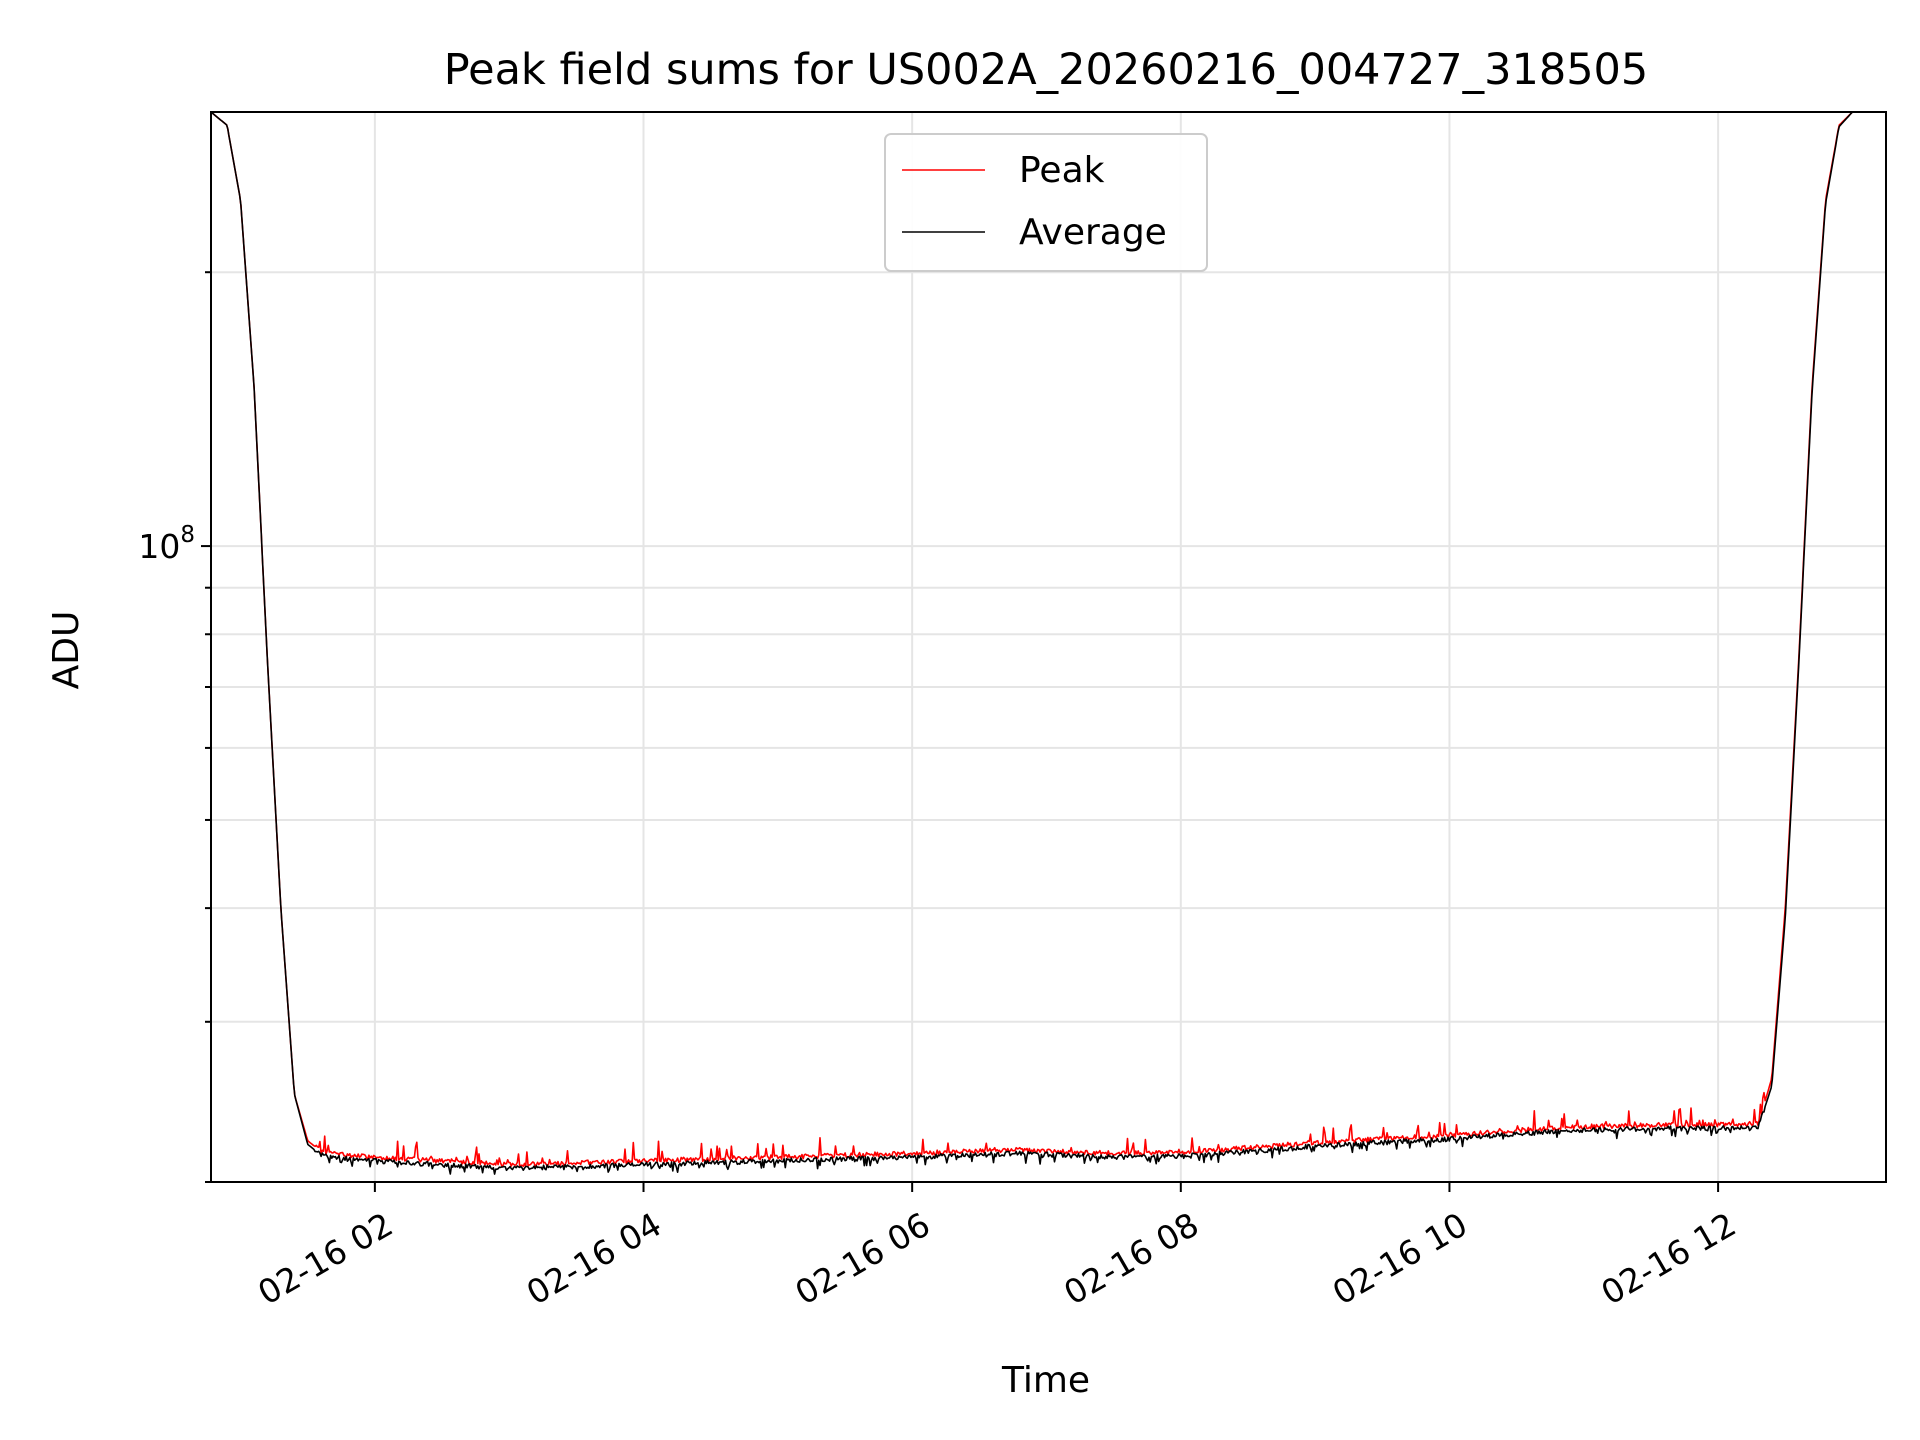  What do you see at coordinates (1093, 232) in the screenshot?
I see `legend-label-average: Average` at bounding box center [1093, 232].